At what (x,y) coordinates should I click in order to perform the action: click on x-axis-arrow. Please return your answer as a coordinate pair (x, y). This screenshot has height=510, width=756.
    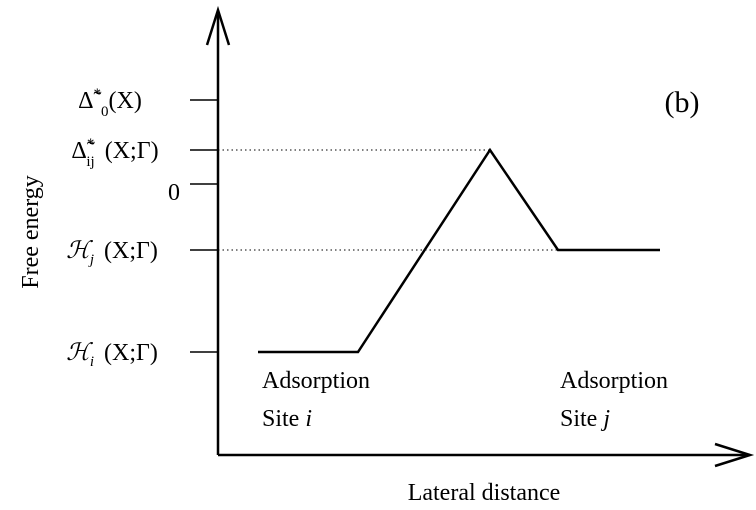
    Looking at the image, I should click on (734, 455).